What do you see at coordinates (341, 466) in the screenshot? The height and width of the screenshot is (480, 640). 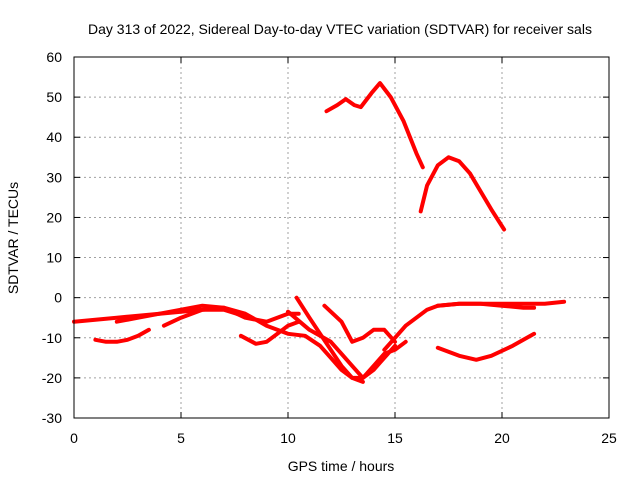 I see `x-axis-label: GPS time / hours` at bounding box center [341, 466].